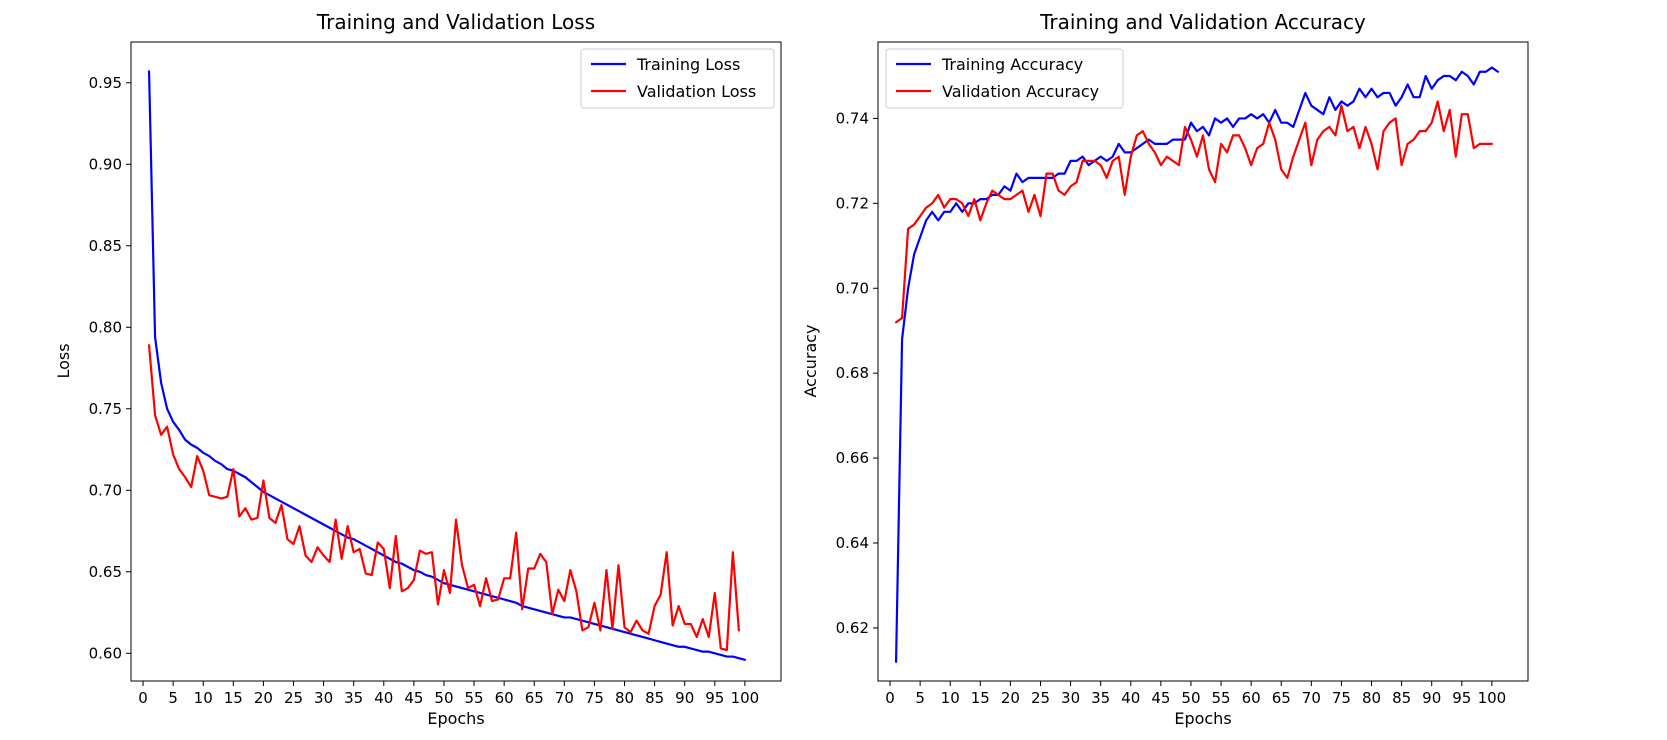 The height and width of the screenshot is (740, 1667). What do you see at coordinates (63, 360) in the screenshot?
I see `y-axis-label: Loss` at bounding box center [63, 360].